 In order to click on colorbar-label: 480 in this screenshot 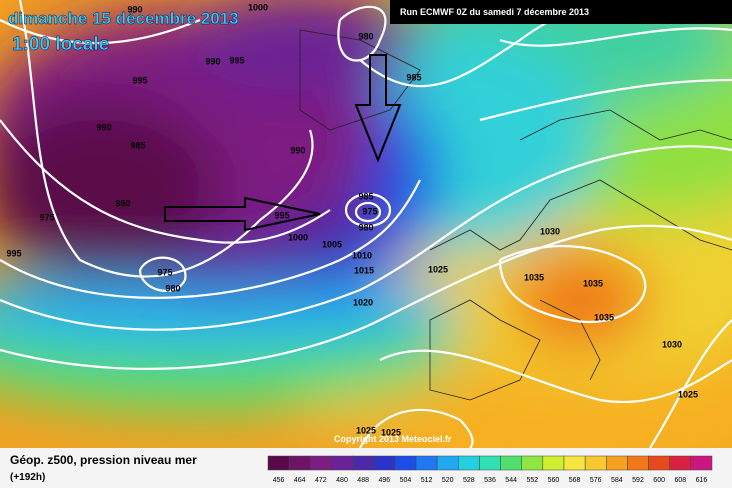, I will do `click(342, 480)`.